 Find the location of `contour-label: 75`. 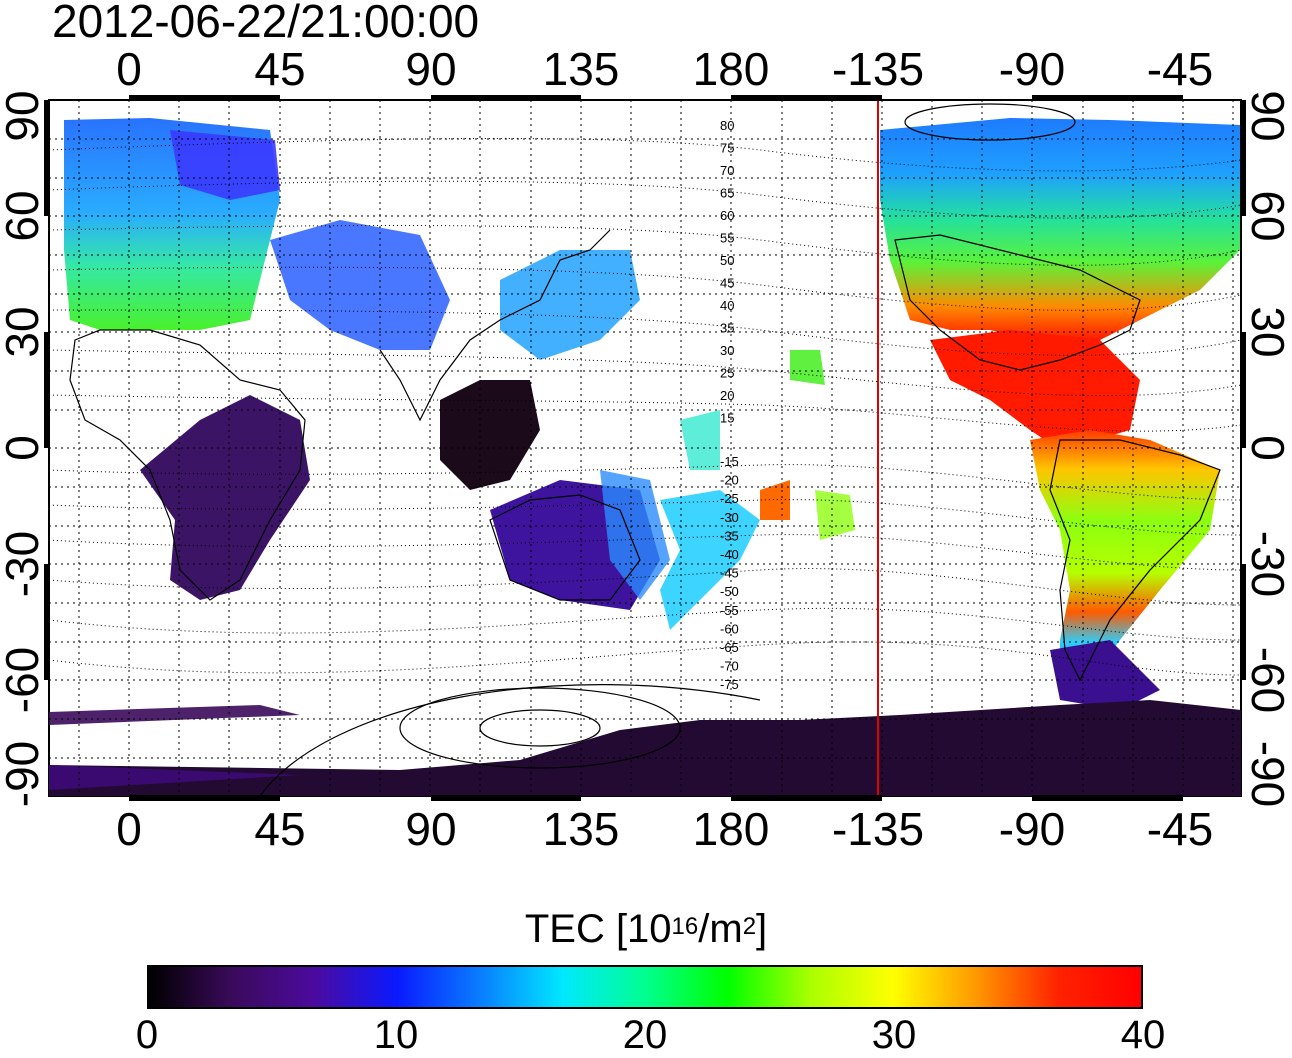

contour-label: 75 is located at coordinates (727, 148).